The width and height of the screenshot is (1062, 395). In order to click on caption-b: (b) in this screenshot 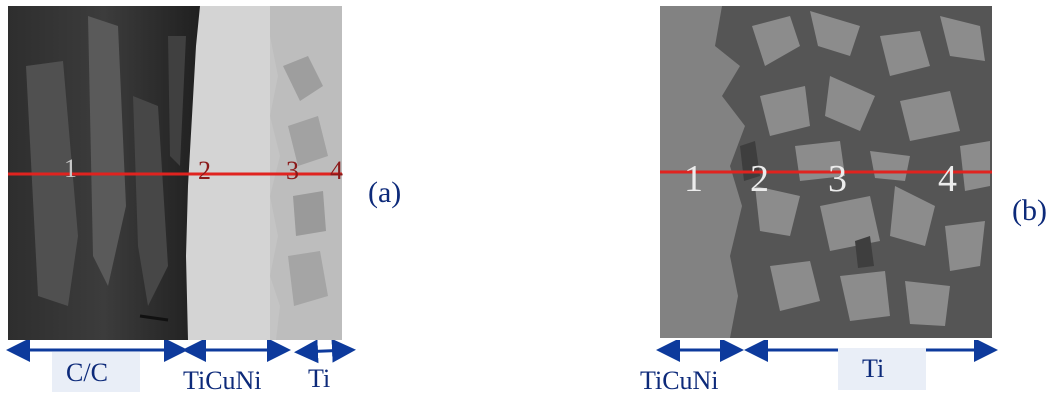, I will do `click(1029, 210)`.